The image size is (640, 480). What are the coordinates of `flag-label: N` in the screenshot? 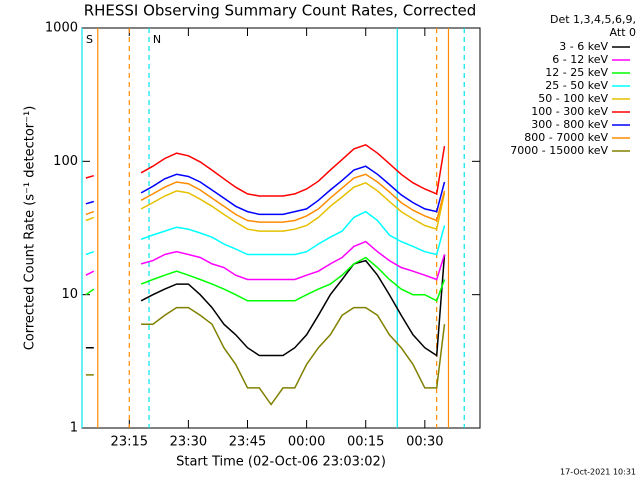 It's located at (157, 39).